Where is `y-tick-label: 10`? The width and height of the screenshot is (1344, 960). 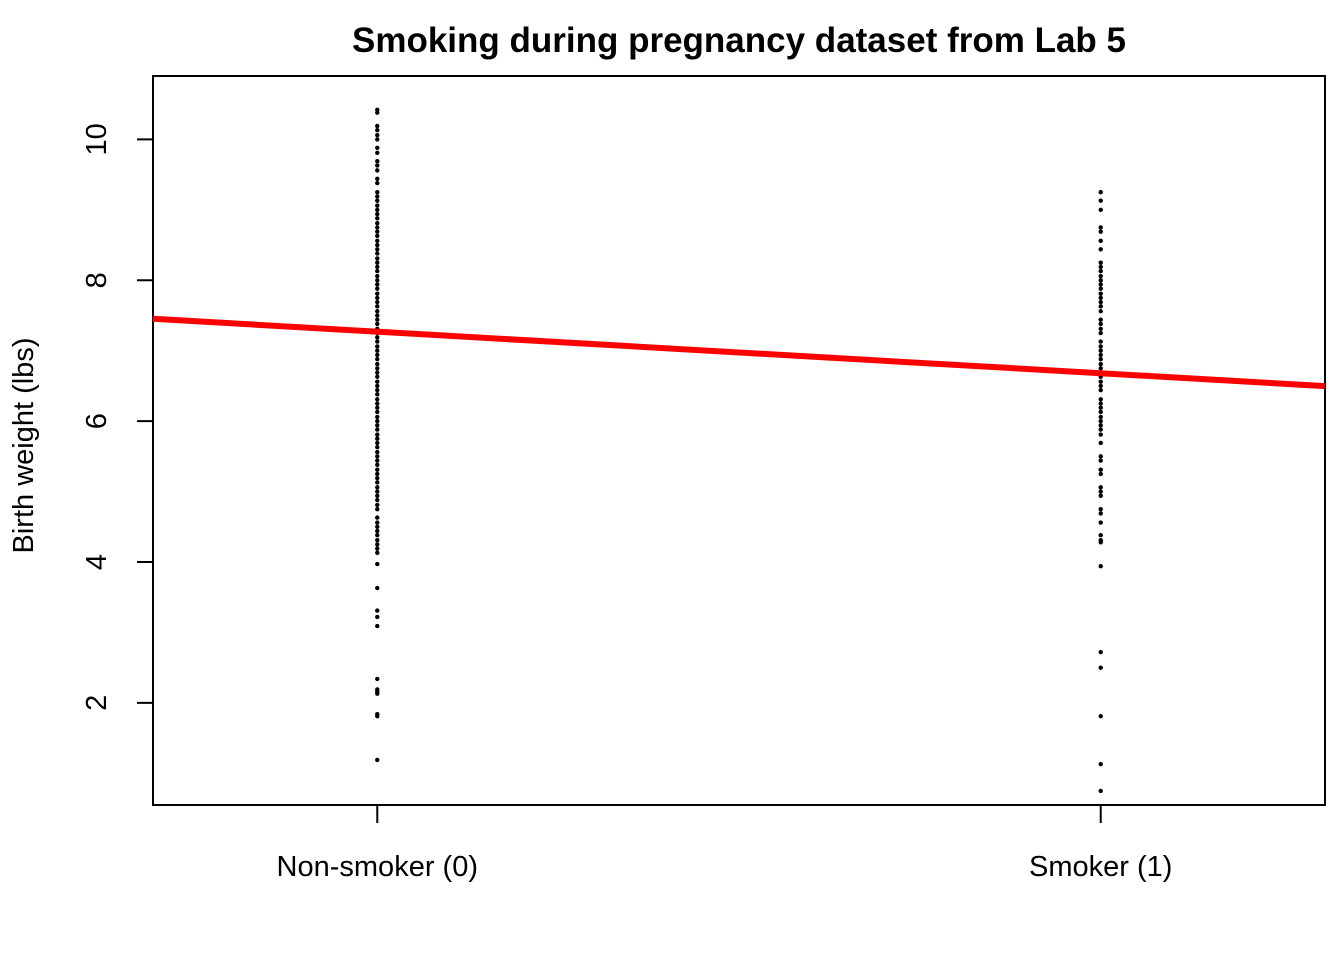 y-tick-label: 10 is located at coordinates (97, 139).